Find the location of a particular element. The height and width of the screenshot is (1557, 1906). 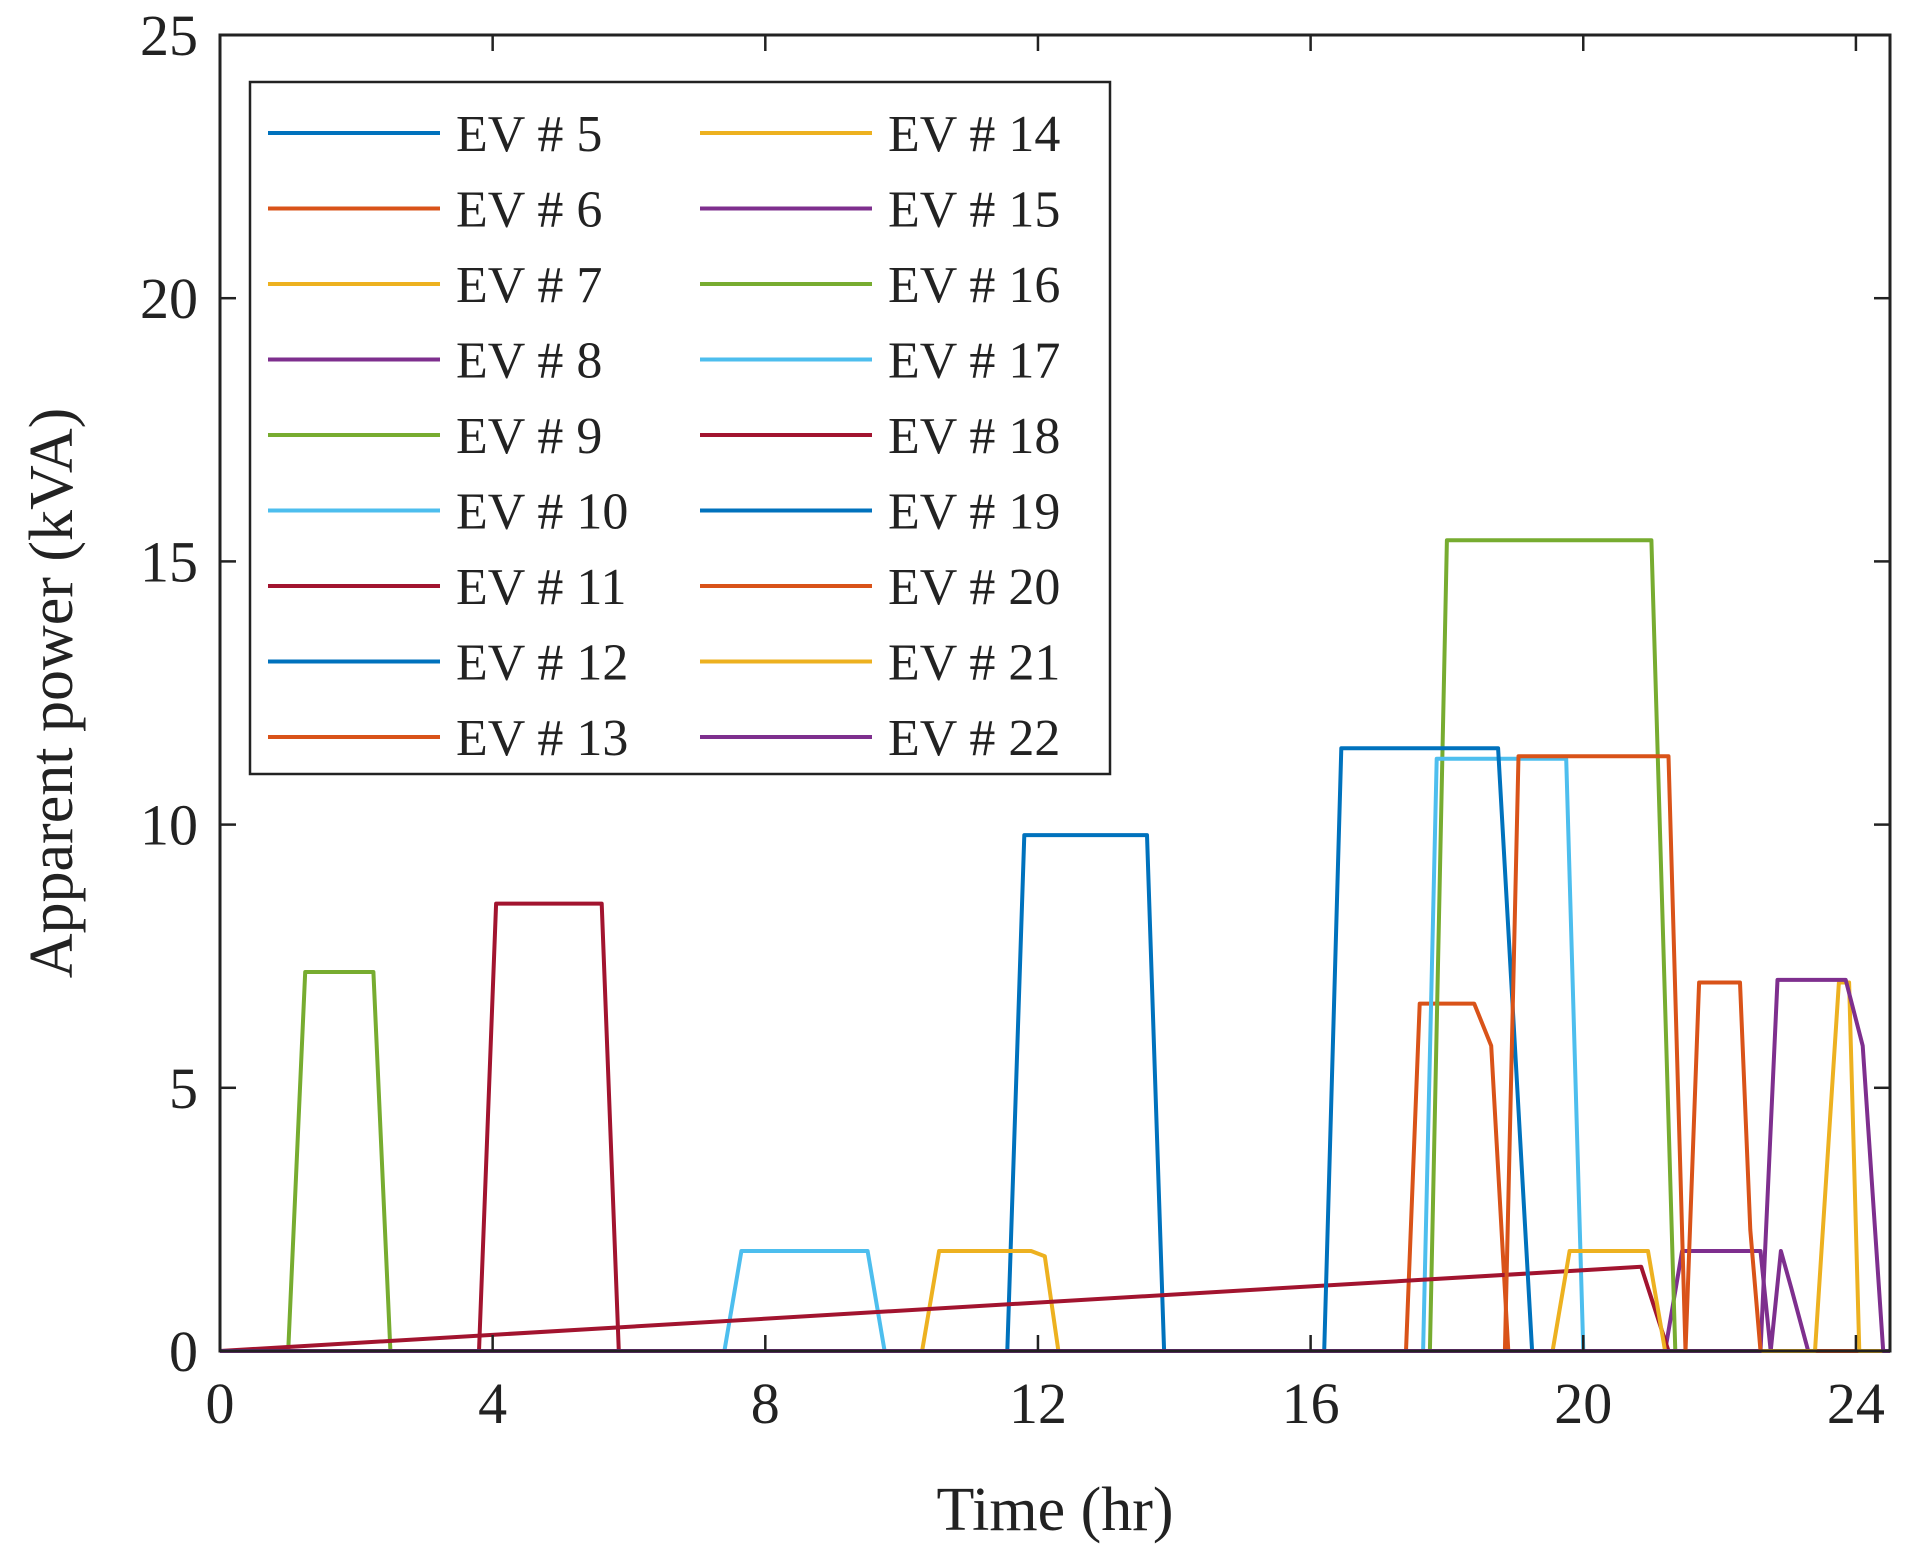

y-tick-label: 15 is located at coordinates (169, 561).